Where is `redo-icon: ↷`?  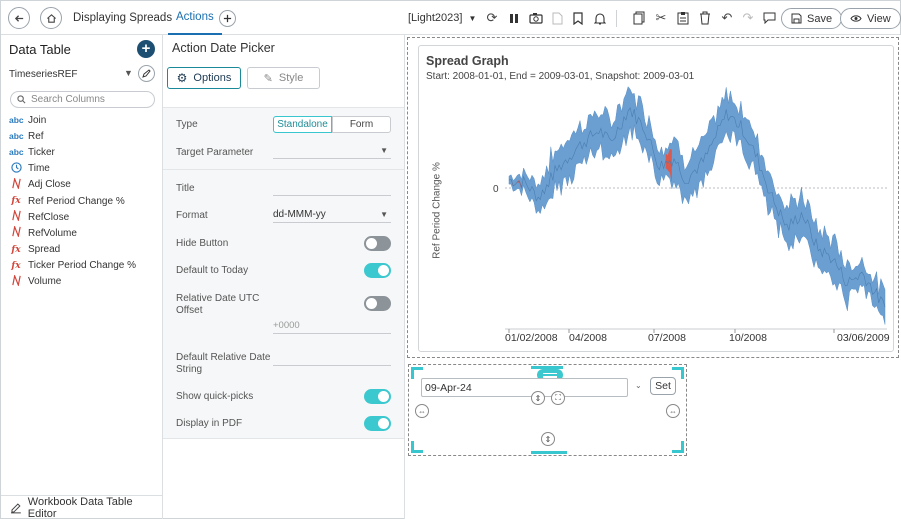 redo-icon: ↷ is located at coordinates (748, 17).